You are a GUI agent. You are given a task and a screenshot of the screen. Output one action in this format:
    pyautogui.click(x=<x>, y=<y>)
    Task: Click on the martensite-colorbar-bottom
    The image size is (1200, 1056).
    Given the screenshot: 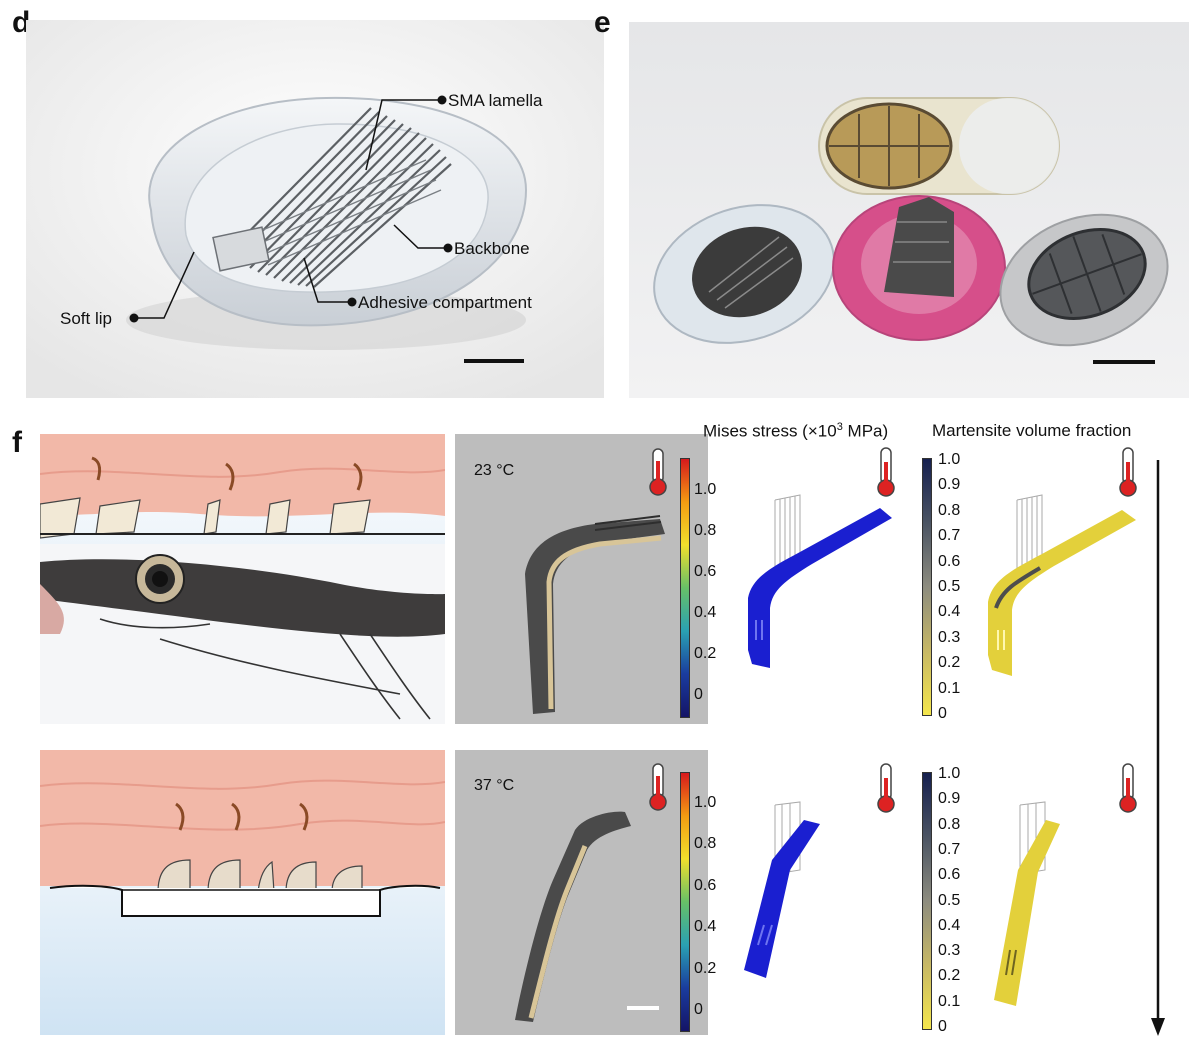 What is the action you would take?
    pyautogui.click(x=927, y=901)
    